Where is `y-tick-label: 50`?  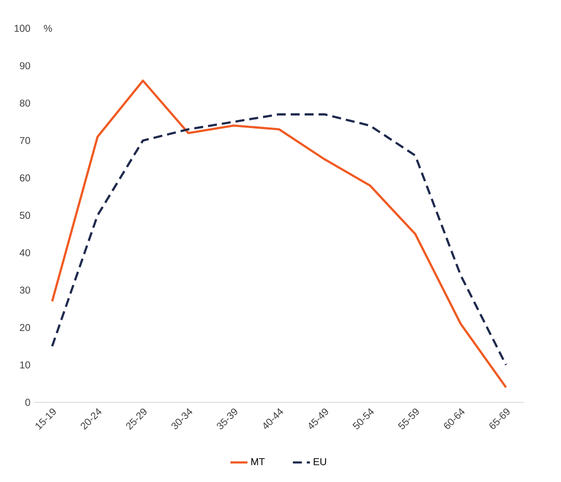 y-tick-label: 50 is located at coordinates (25, 216).